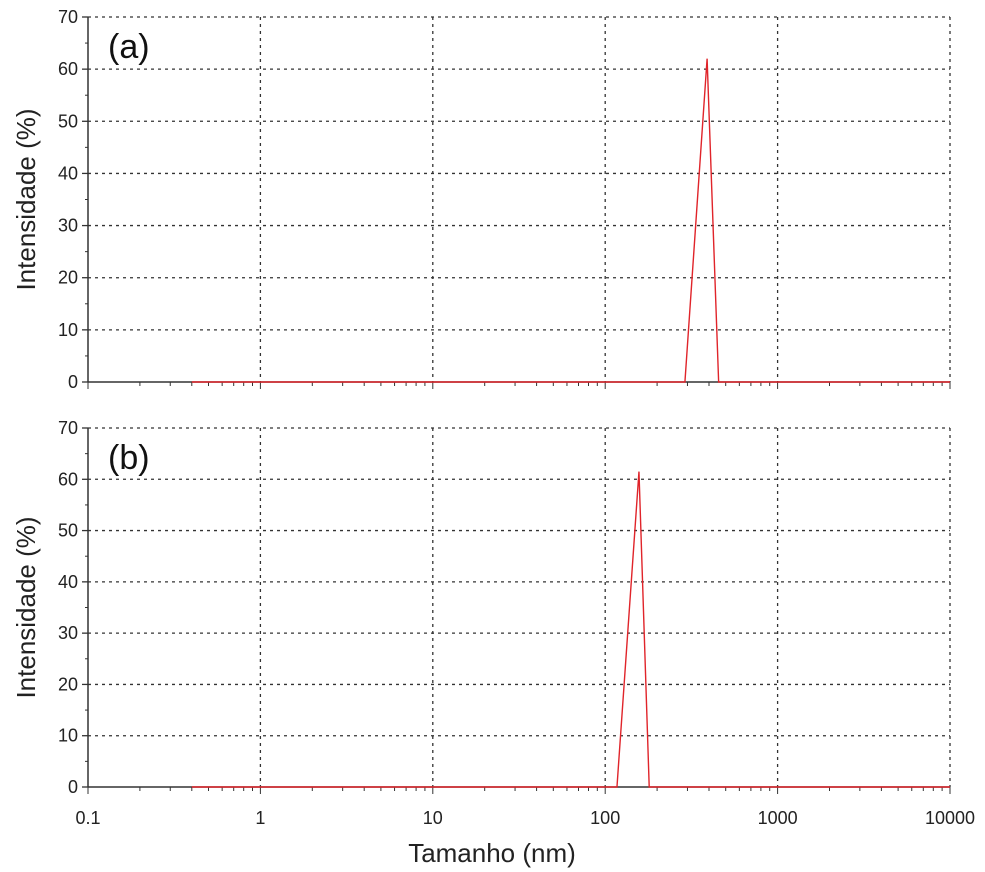 This screenshot has height=872, width=985. What do you see at coordinates (129, 458) in the screenshot?
I see `panel-label: (b)` at bounding box center [129, 458].